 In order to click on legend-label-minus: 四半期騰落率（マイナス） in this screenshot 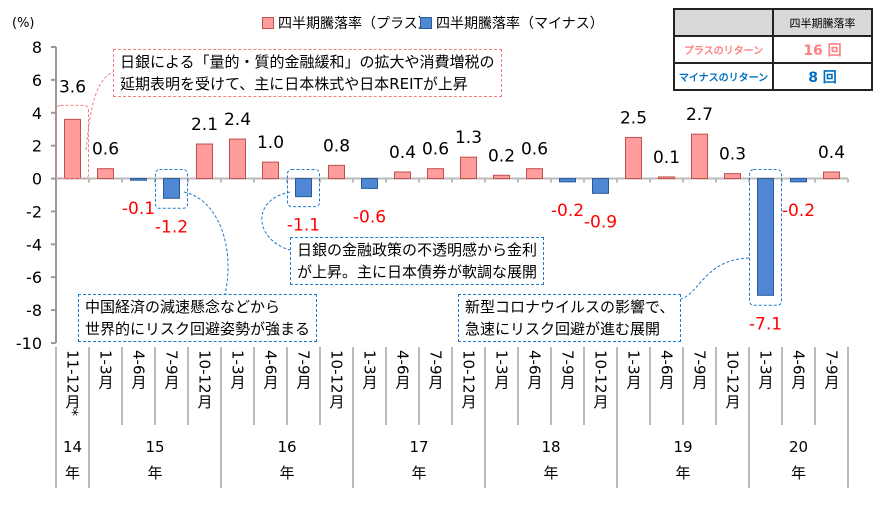, I will do `click(520, 24)`.